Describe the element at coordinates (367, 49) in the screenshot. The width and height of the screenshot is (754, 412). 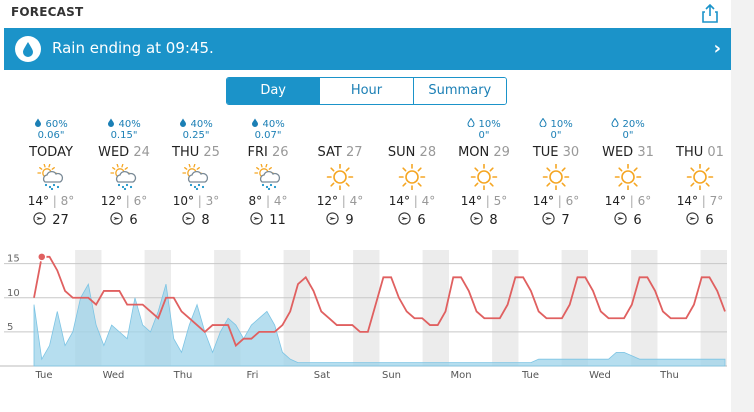
I see `rain-alert-banner: Rain ending at 09:45. ›` at that location.